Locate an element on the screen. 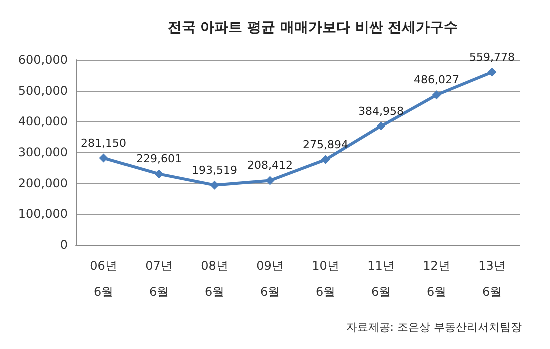 The height and width of the screenshot is (349, 550). y-tick-label: 100,000 is located at coordinates (43, 214).